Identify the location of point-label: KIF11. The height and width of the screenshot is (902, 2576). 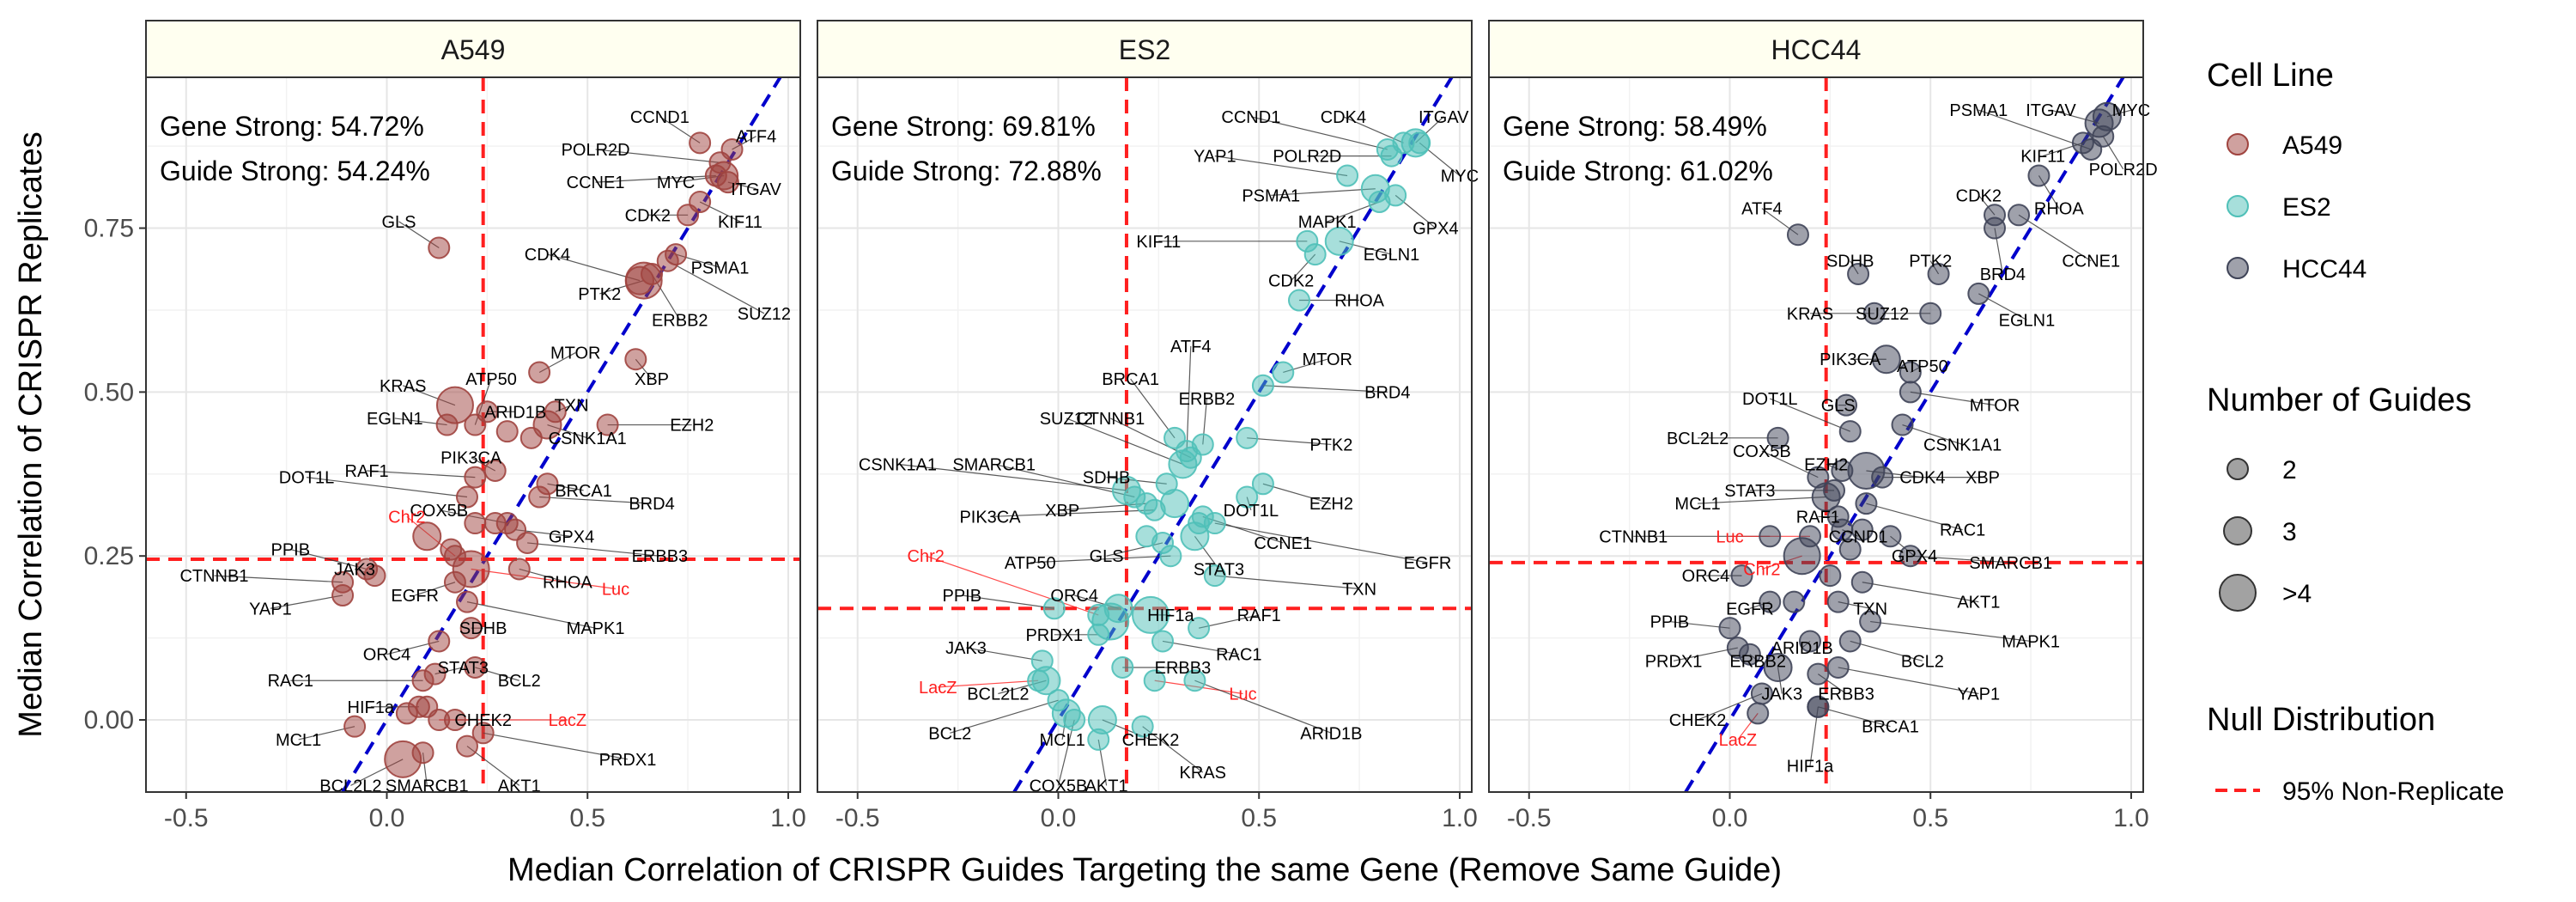
(1158, 243).